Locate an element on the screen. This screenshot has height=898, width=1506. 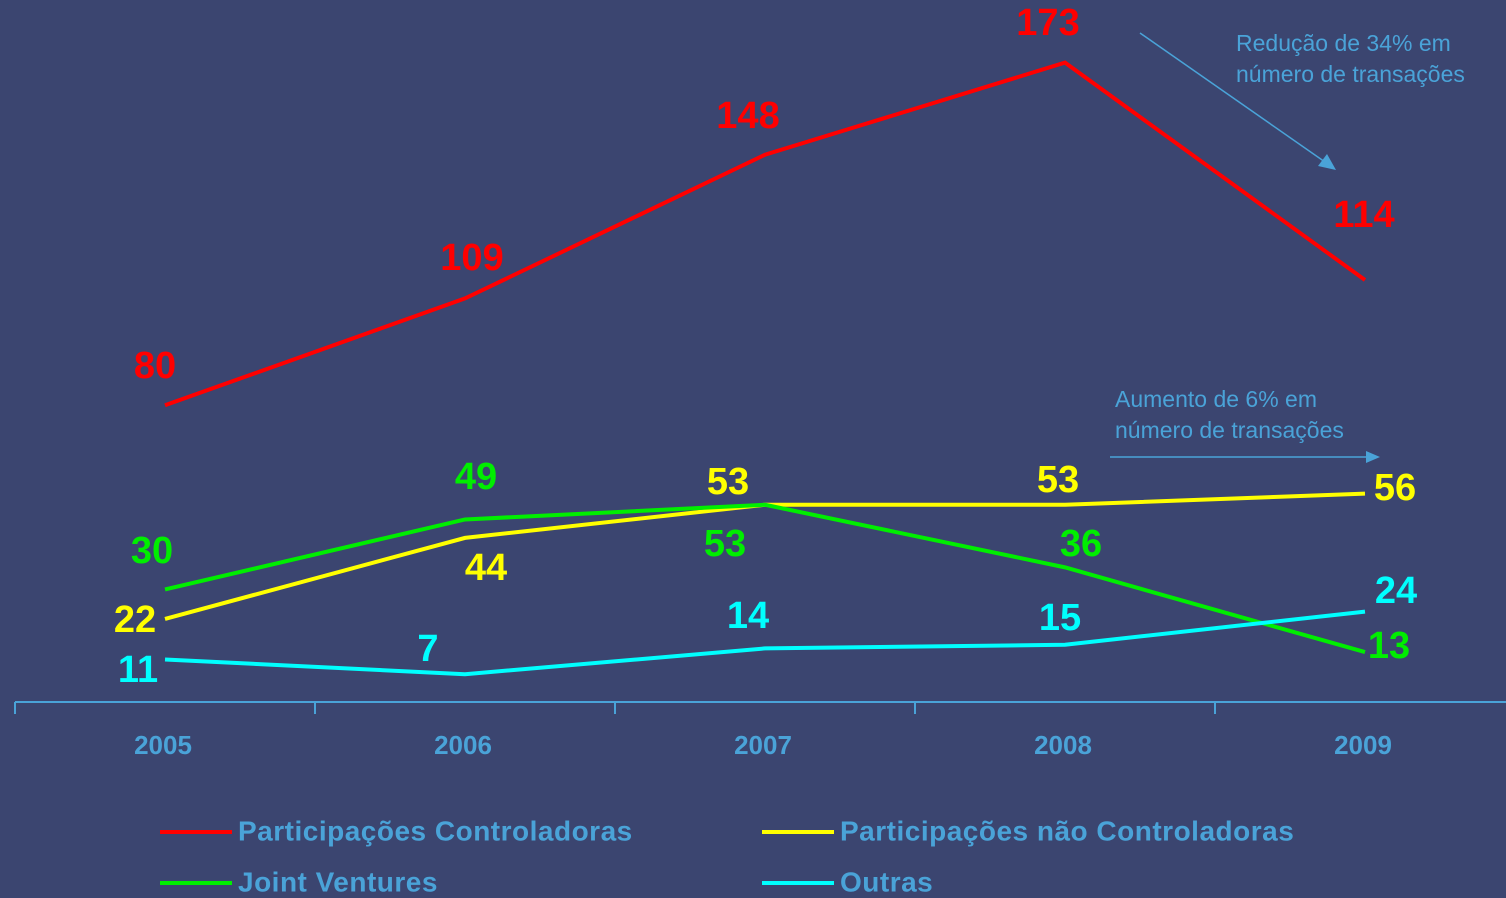
data-label: 80 is located at coordinates (155, 366).